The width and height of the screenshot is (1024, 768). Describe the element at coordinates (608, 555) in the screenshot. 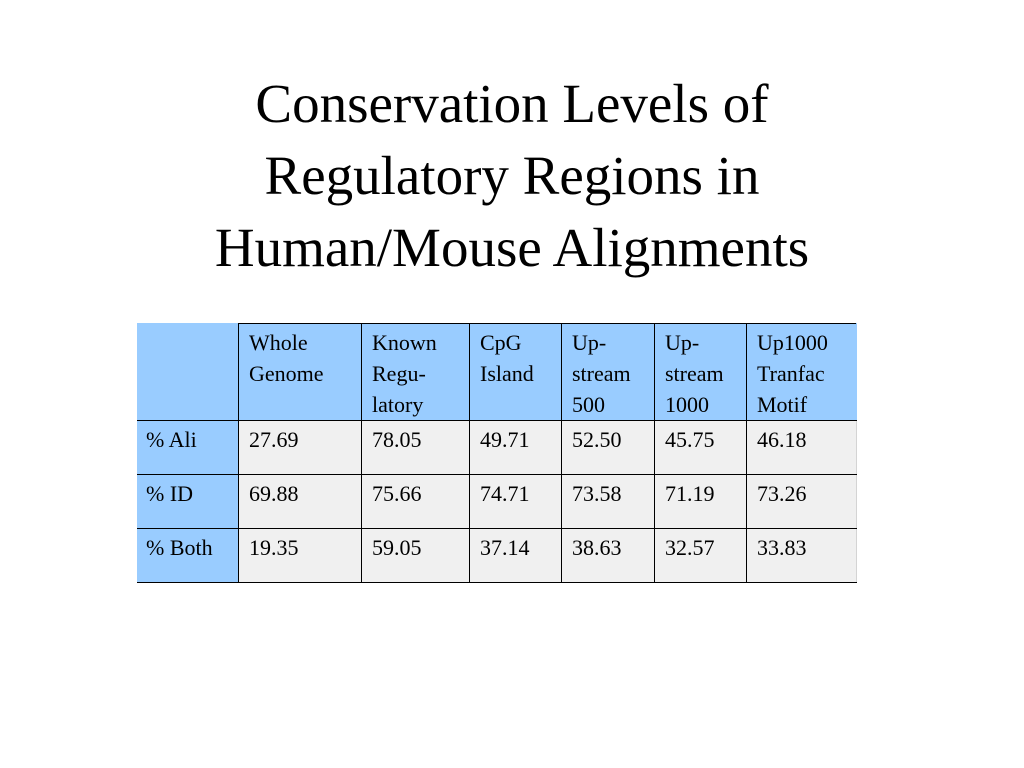

I see `table-cell: 38.63` at that location.